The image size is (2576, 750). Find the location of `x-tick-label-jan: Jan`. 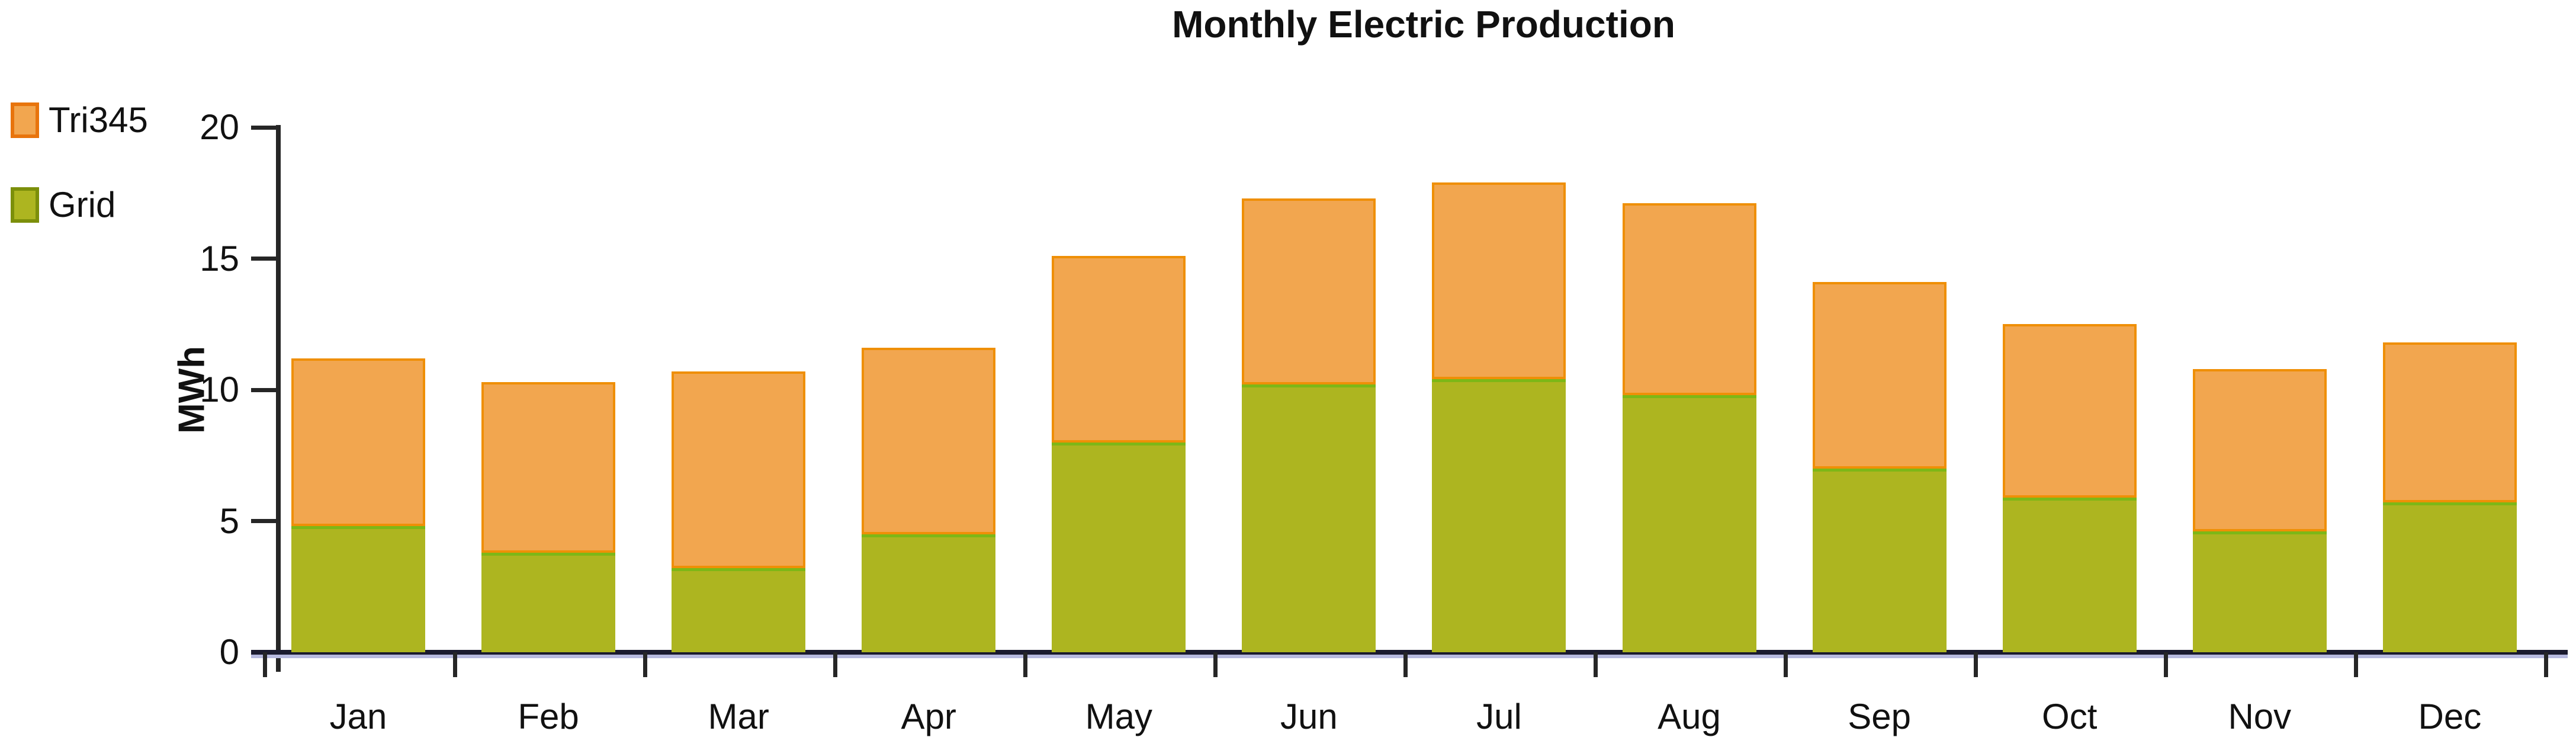

x-tick-label-jan: Jan is located at coordinates (358, 716).